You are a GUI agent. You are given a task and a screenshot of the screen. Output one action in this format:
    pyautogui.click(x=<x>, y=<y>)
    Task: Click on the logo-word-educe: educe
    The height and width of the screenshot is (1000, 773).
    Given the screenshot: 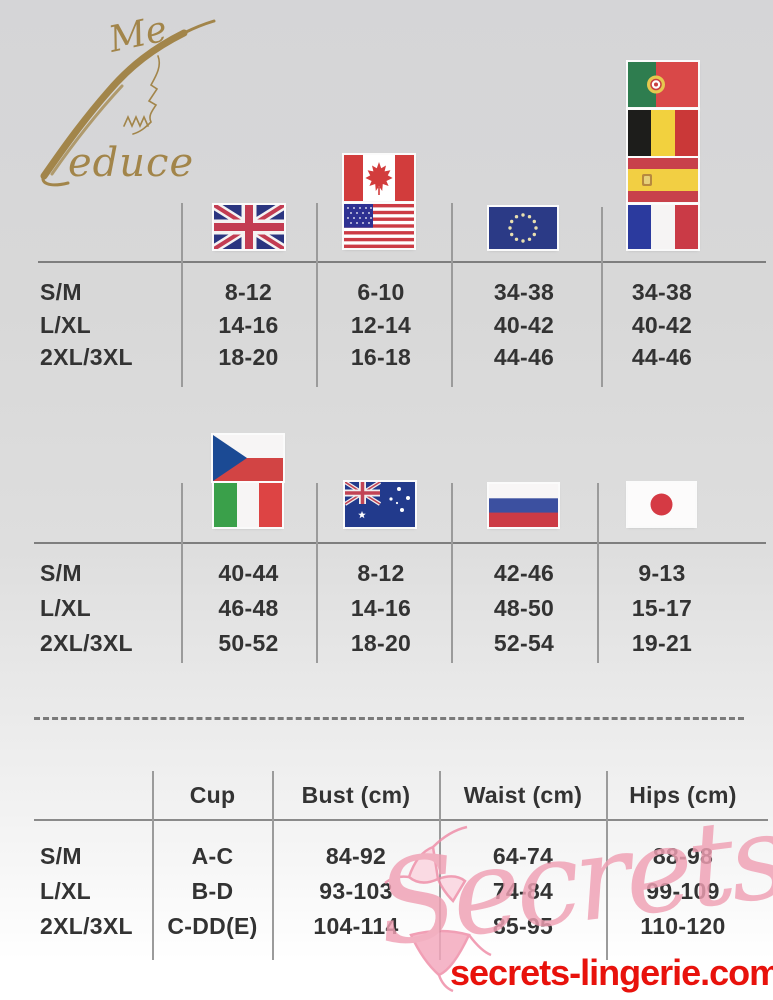 What is the action you would take?
    pyautogui.click(x=131, y=163)
    